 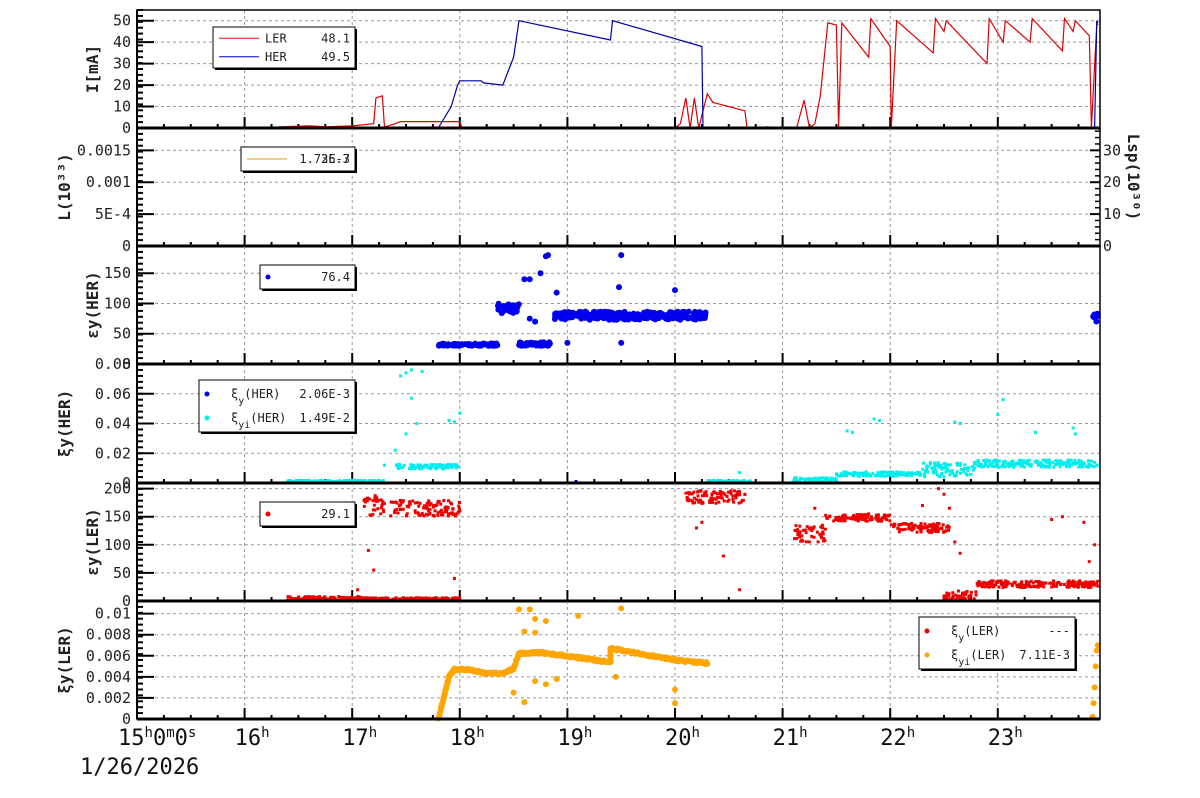 I want to click on y-tick-label: 0.006, so click(x=108, y=656).